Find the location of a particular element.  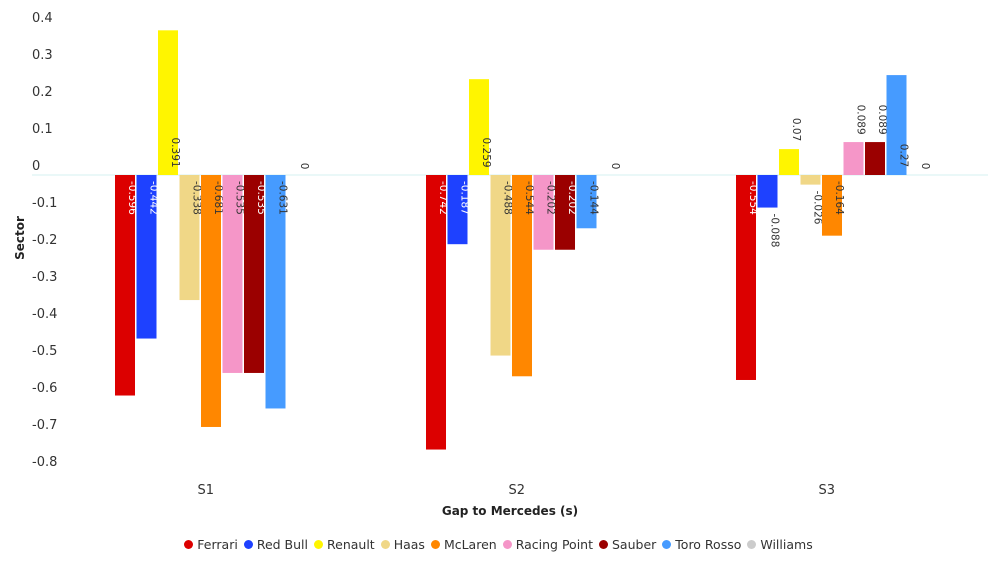

value-label: -0.742 is located at coordinates (443, 198).